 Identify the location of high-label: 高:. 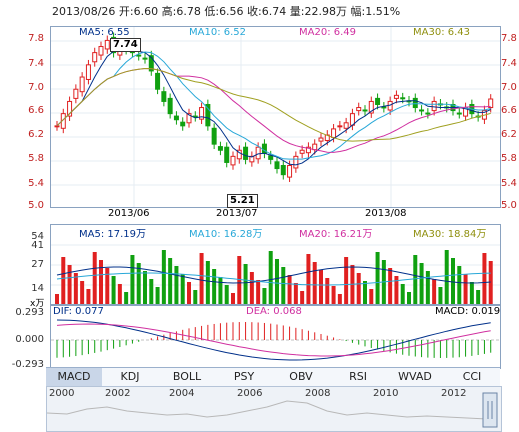
(169, 11).